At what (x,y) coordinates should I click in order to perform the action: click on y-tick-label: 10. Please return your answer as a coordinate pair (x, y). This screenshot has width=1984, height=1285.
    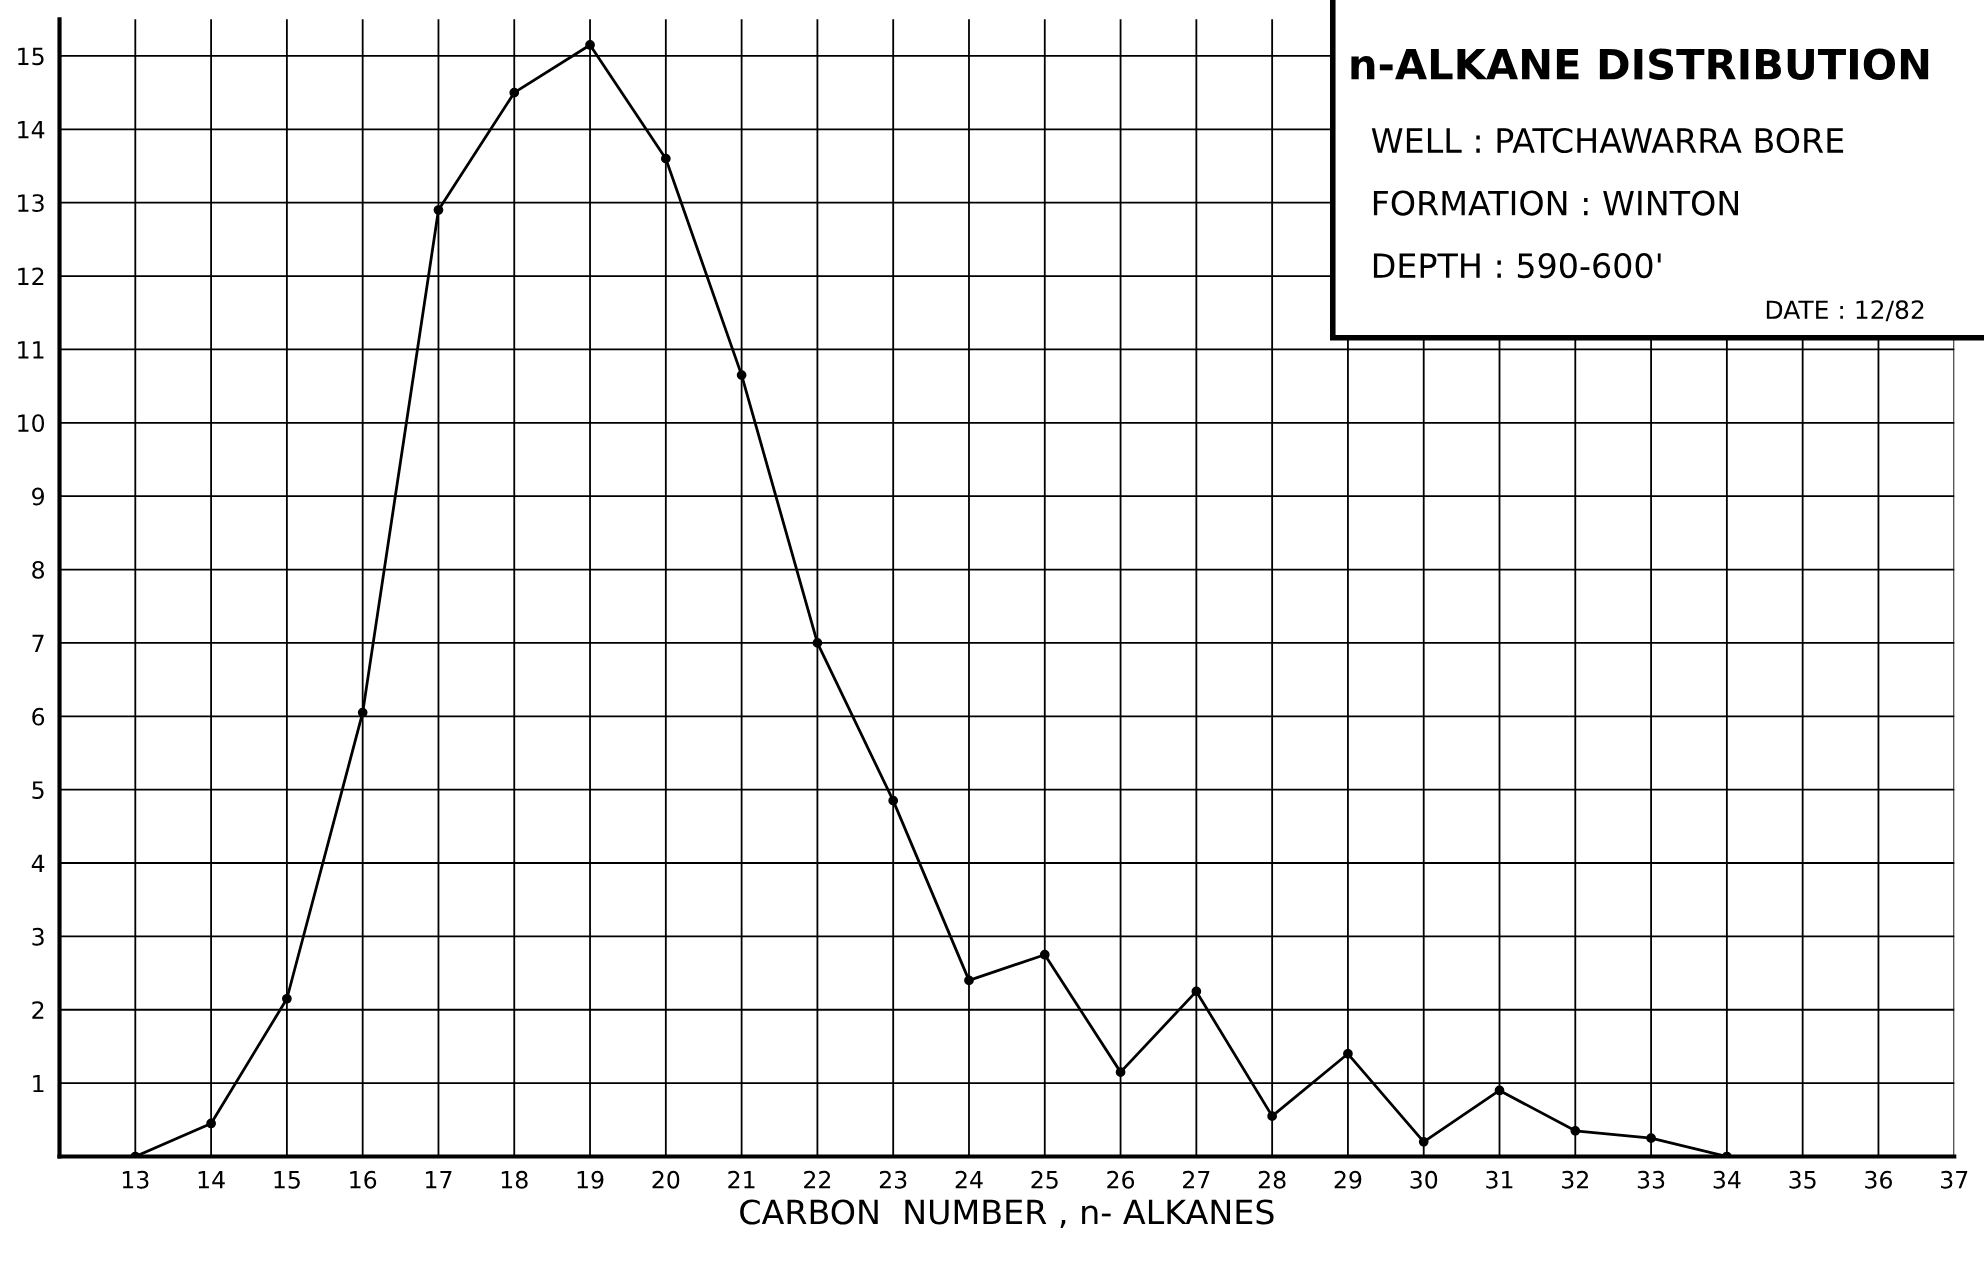
    Looking at the image, I should click on (31, 423).